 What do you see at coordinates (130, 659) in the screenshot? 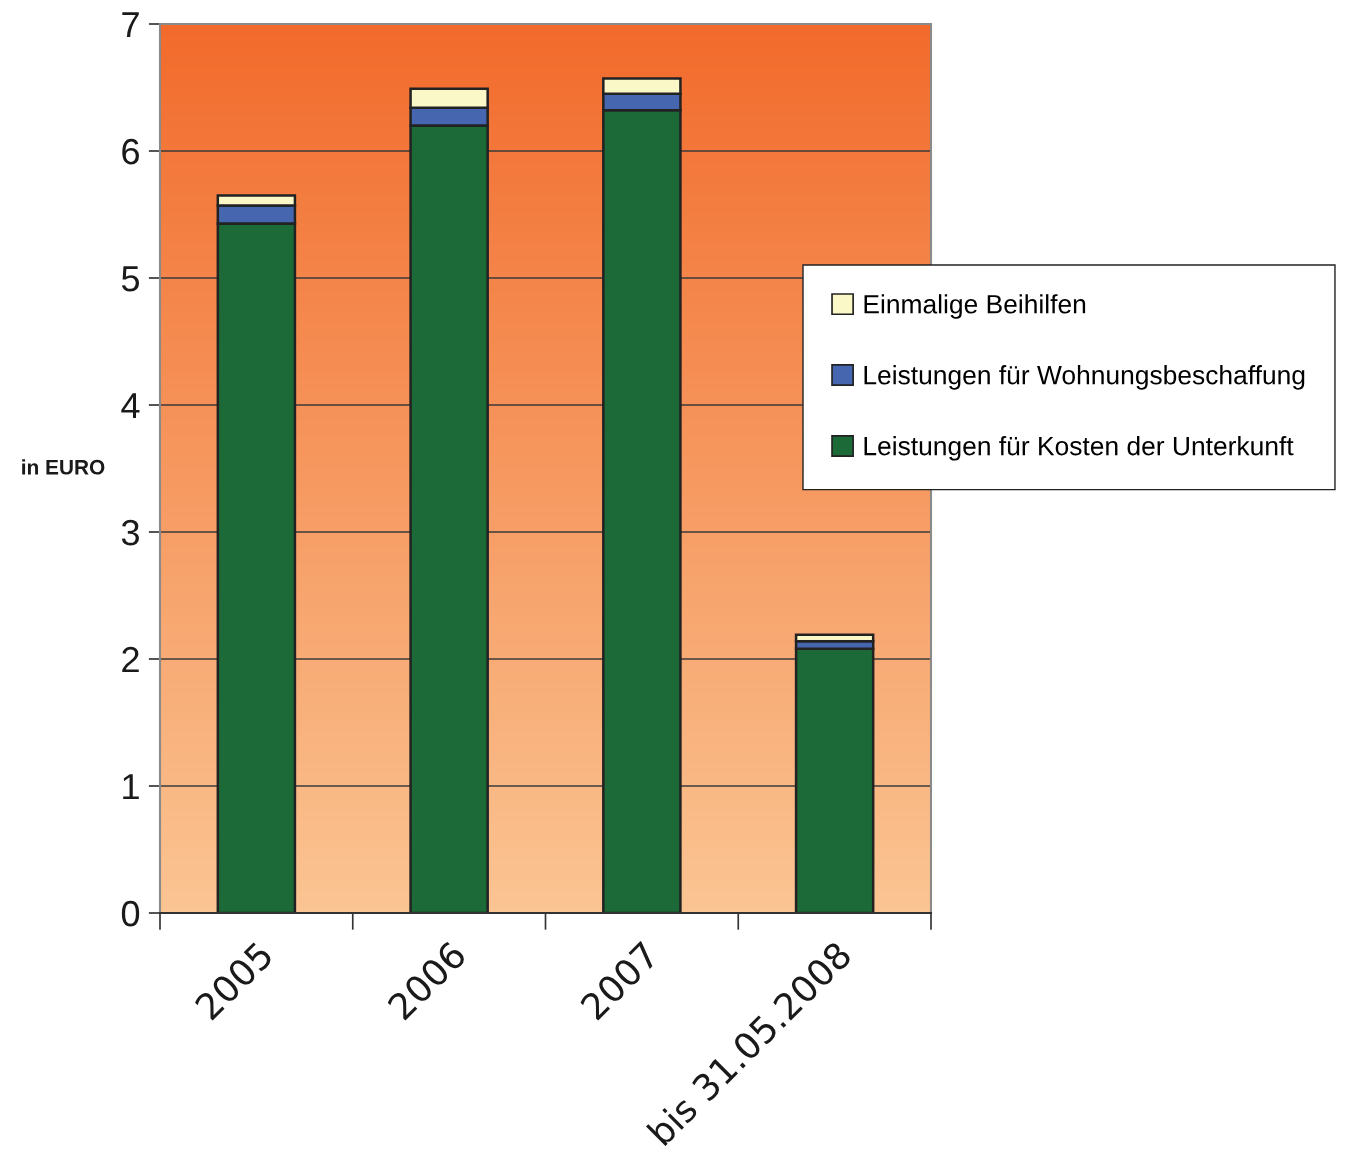
I see `y-tick-label: 2` at bounding box center [130, 659].